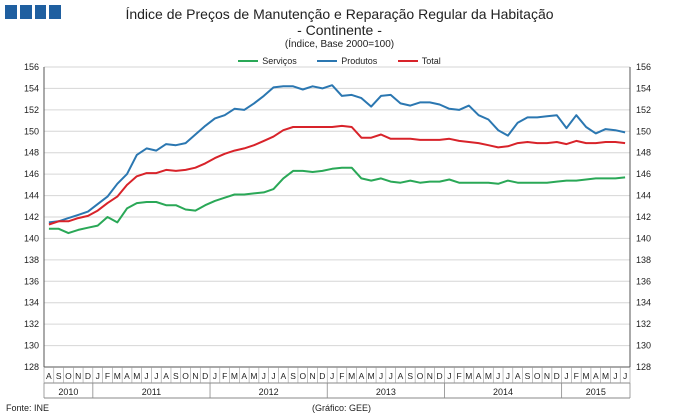 This screenshot has height=418, width=679. I want to click on legend-item-servicos: Serviços, so click(267, 61).